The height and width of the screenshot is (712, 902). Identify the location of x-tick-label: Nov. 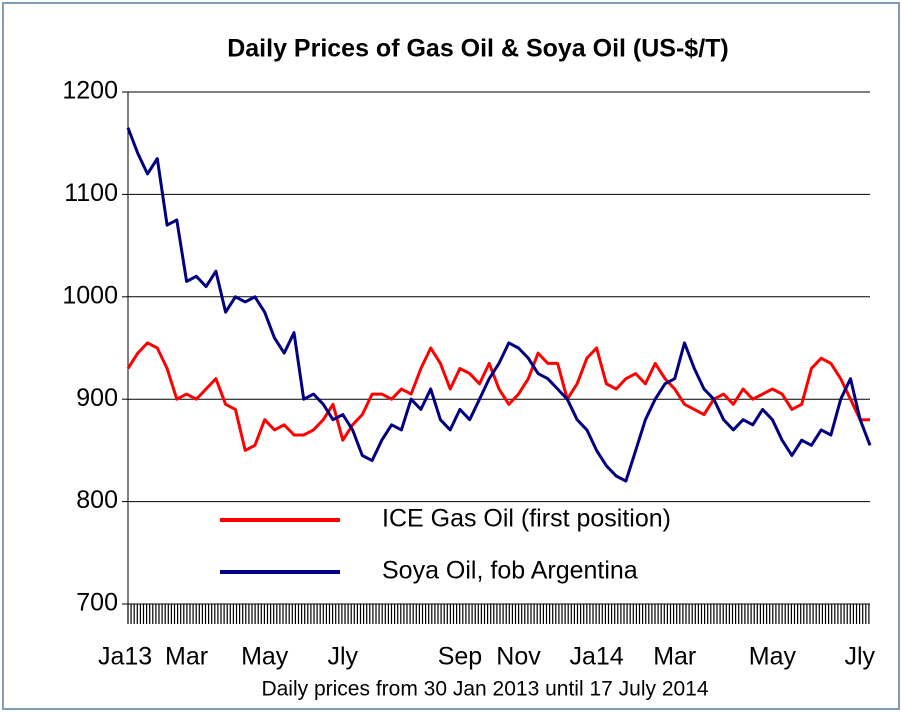
(518, 657).